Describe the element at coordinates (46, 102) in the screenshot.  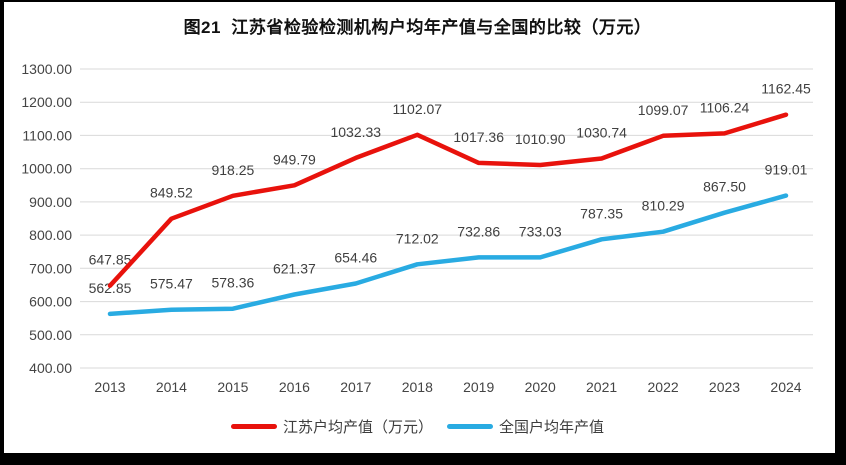
I see `y-axis-tick-label: 1200.00` at that location.